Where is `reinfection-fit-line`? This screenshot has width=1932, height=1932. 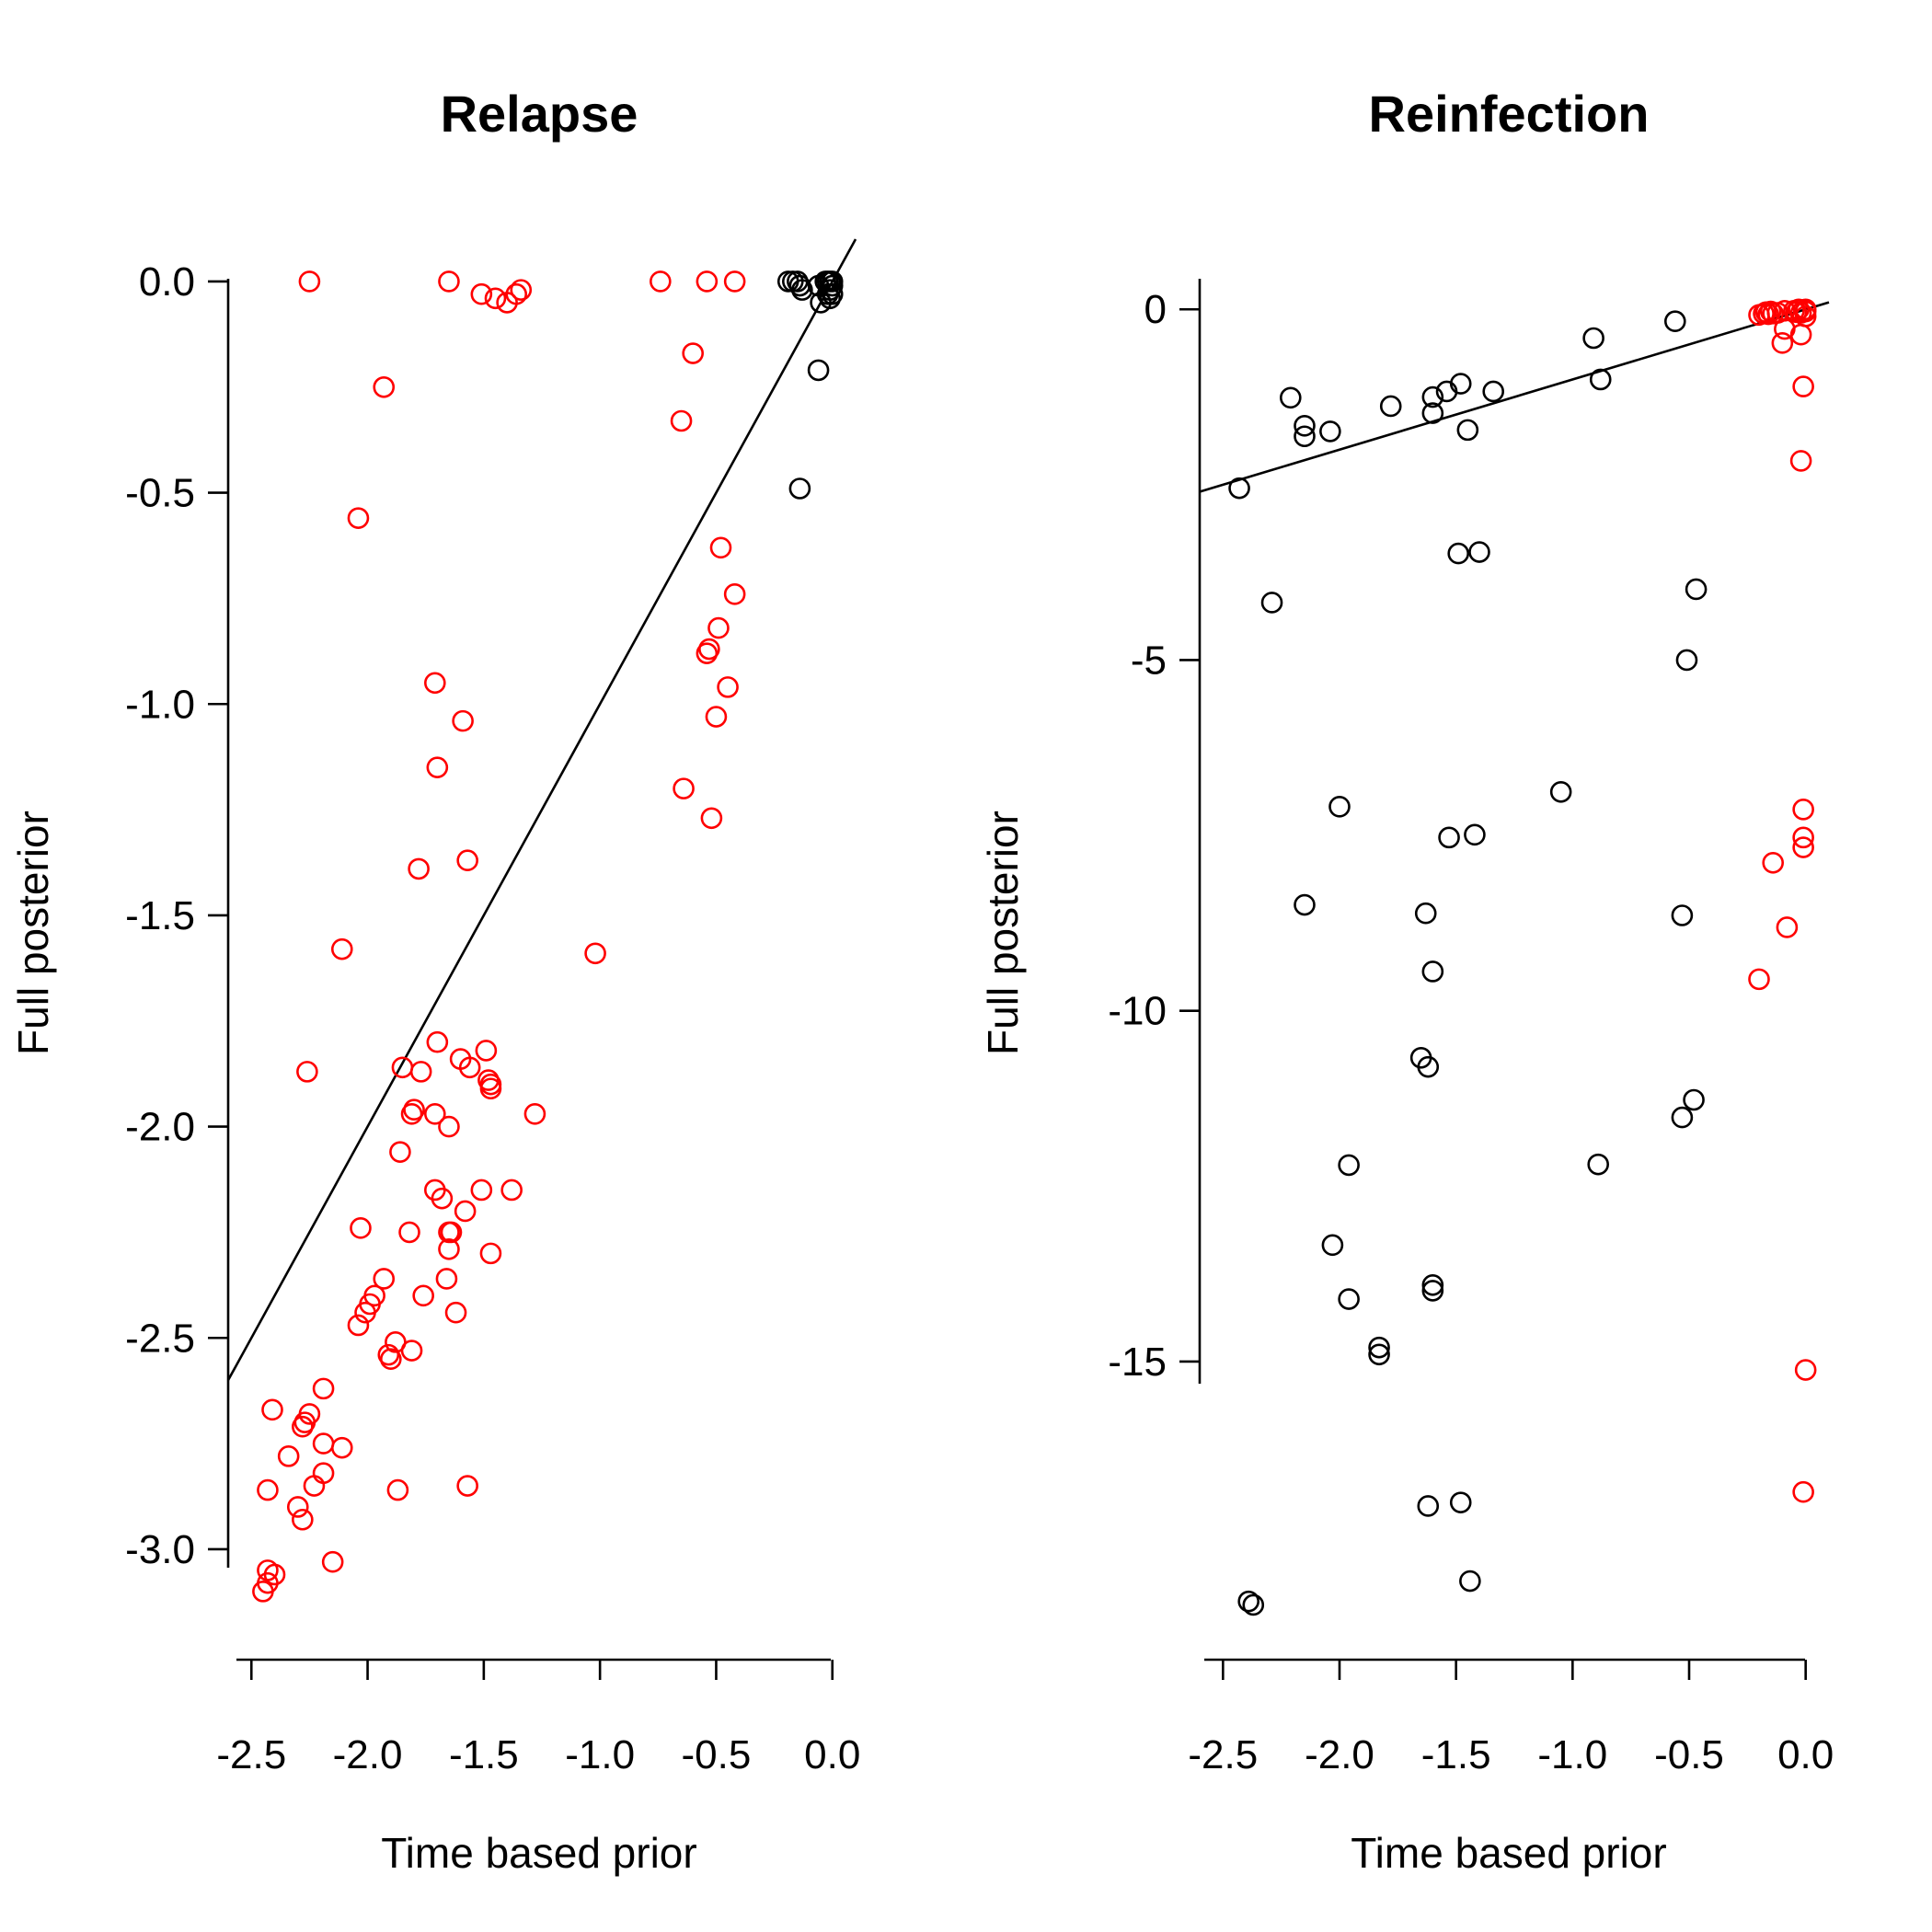 reinfection-fit-line is located at coordinates (1514, 397).